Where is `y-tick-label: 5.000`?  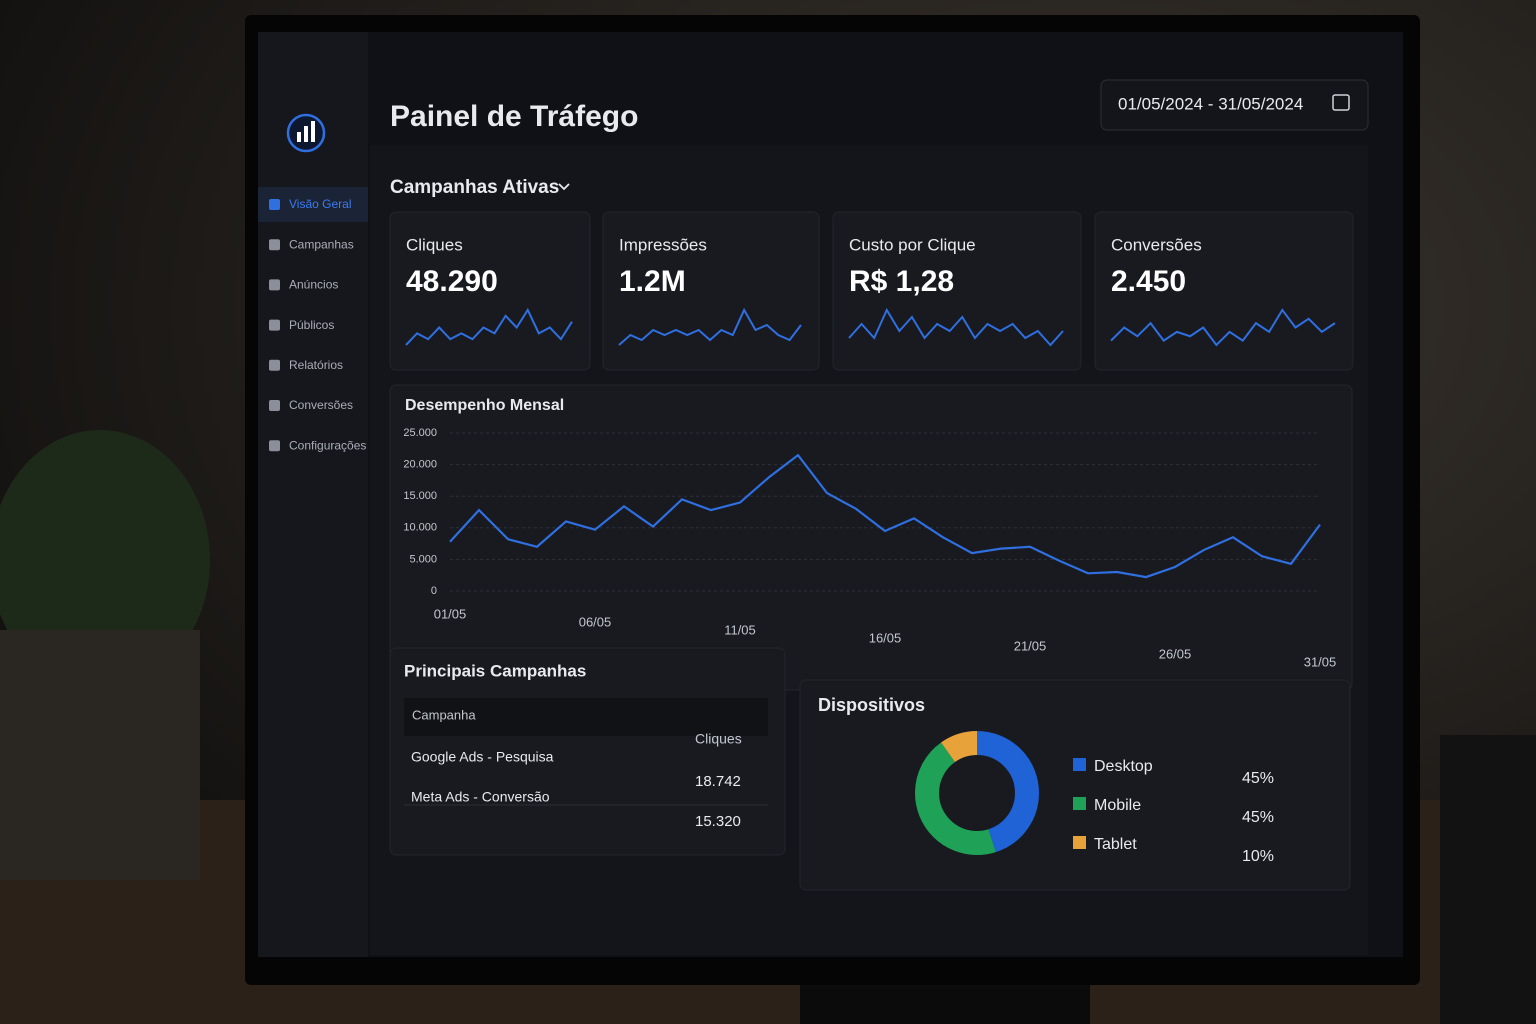 y-tick-label: 5.000 is located at coordinates (423, 559).